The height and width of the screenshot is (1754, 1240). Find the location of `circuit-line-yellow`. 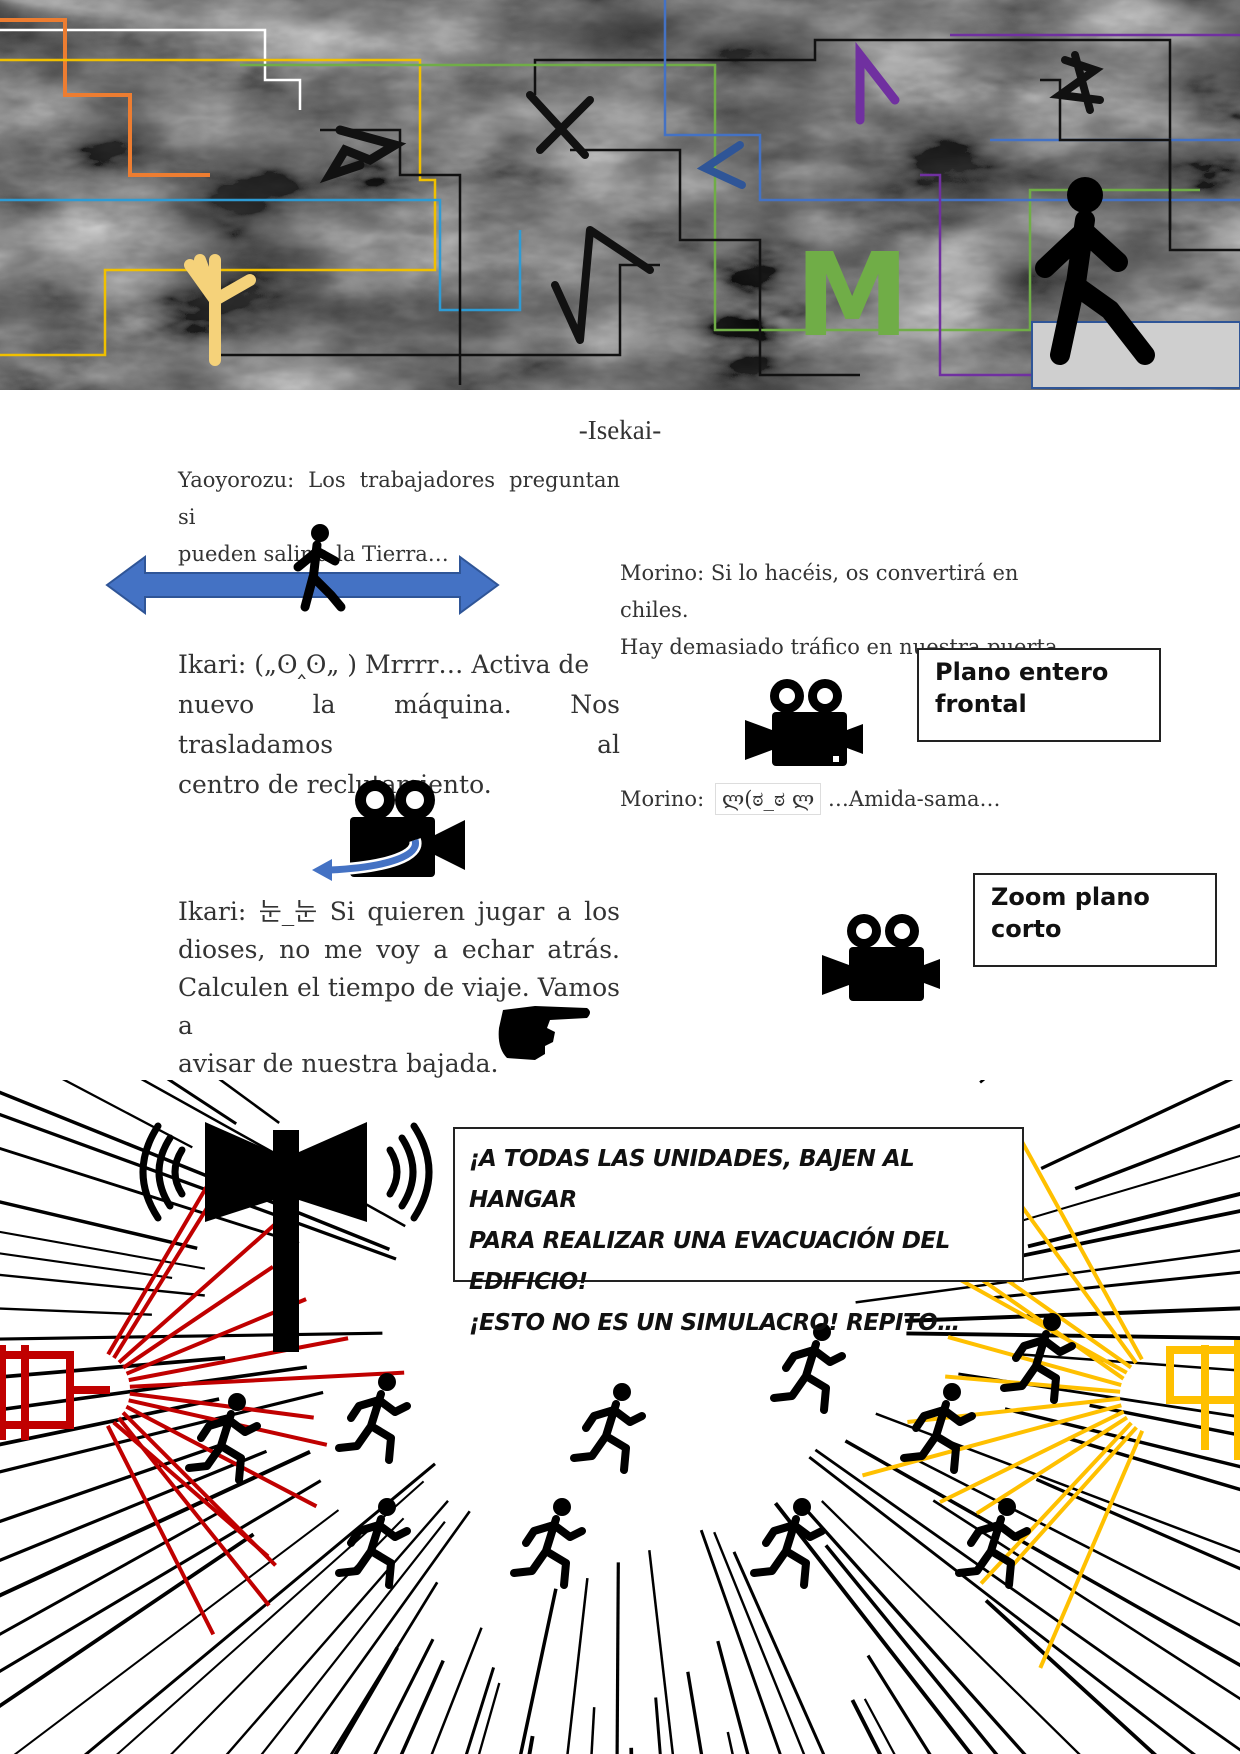

circuit-line-yellow is located at coordinates (218, 207).